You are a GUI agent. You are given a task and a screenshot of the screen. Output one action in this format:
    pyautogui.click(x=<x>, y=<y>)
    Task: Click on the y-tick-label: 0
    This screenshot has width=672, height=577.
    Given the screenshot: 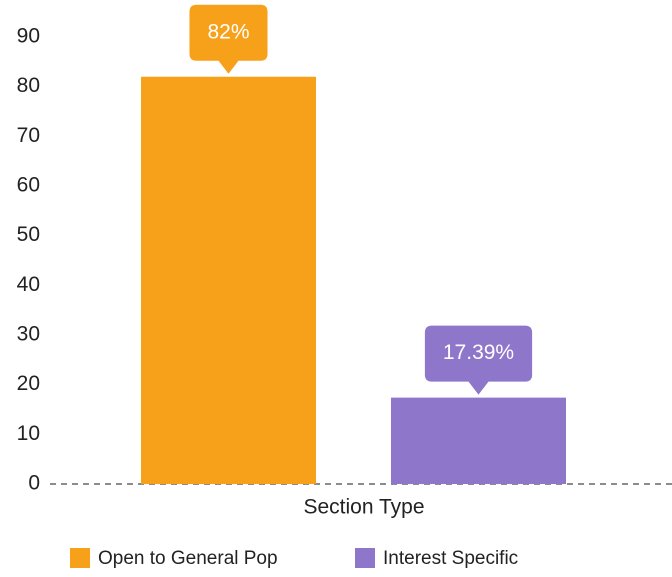 What is the action you would take?
    pyautogui.click(x=34, y=483)
    